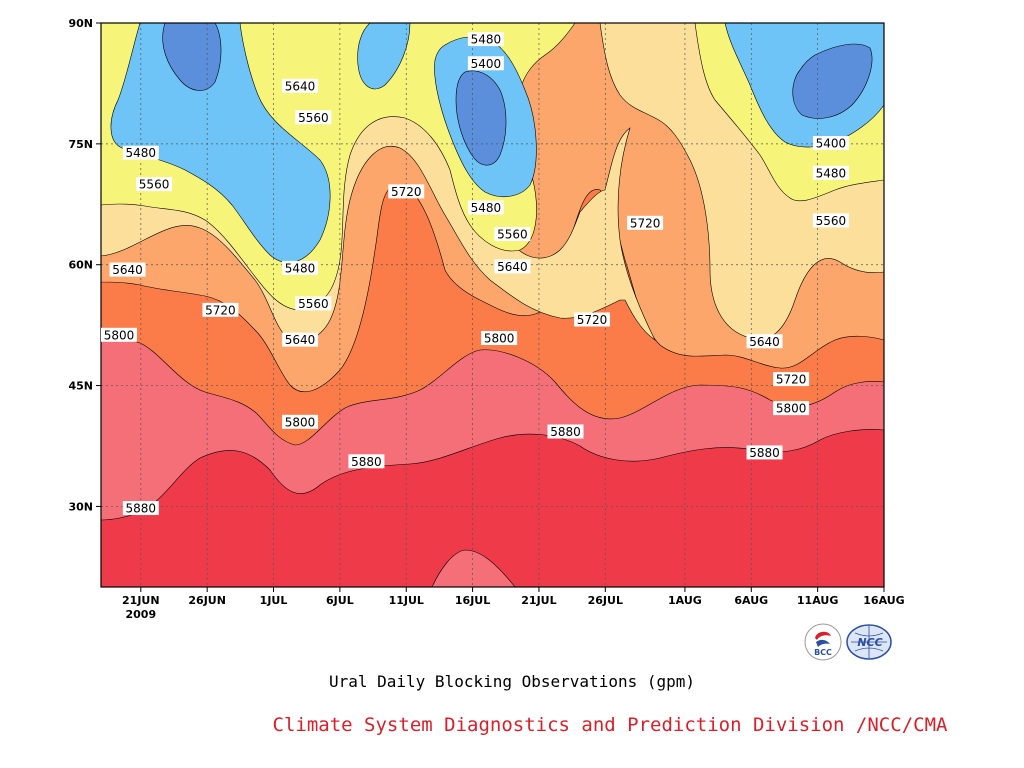 This screenshot has height=768, width=1024. What do you see at coordinates (472, 600) in the screenshot?
I see `x-tick-label: 16JUL` at bounding box center [472, 600].